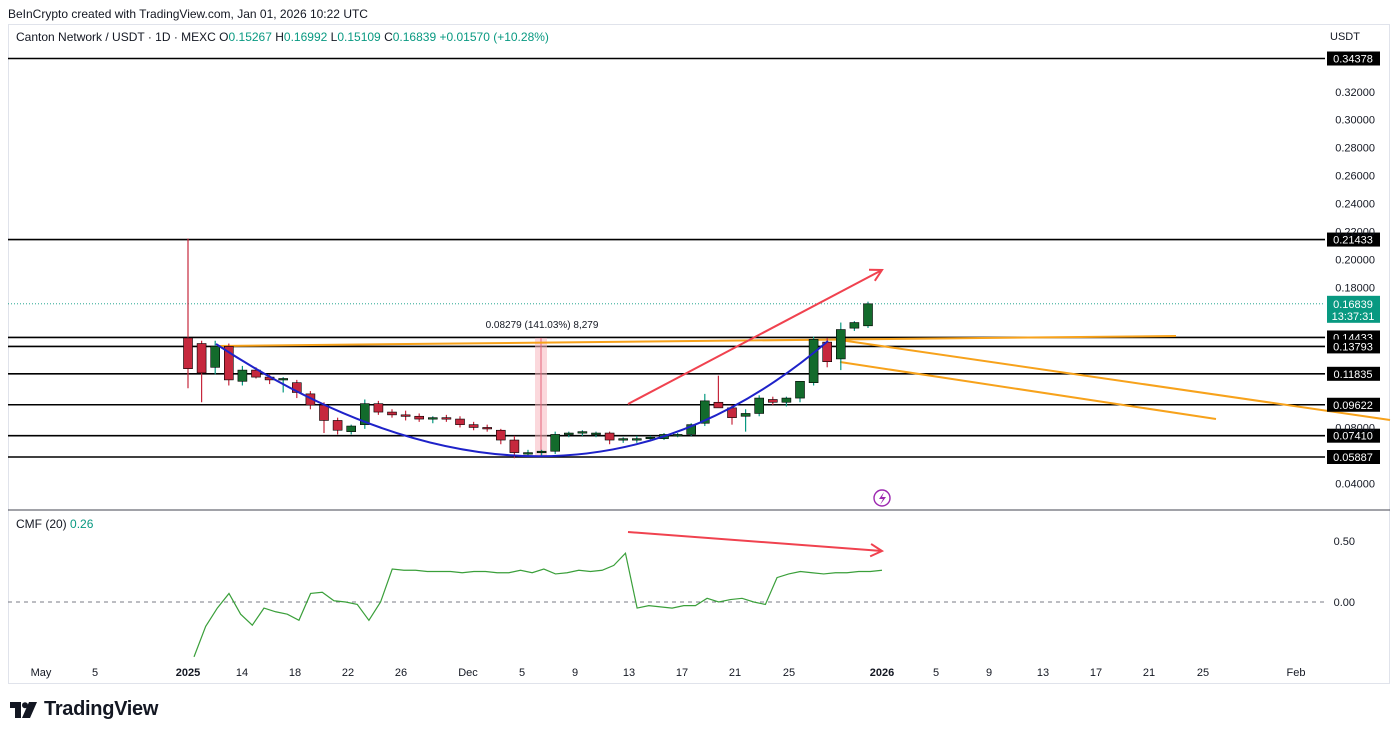 Image resolution: width=1400 pixels, height=736 pixels. I want to click on cup-curve-path, so click(522, 399).